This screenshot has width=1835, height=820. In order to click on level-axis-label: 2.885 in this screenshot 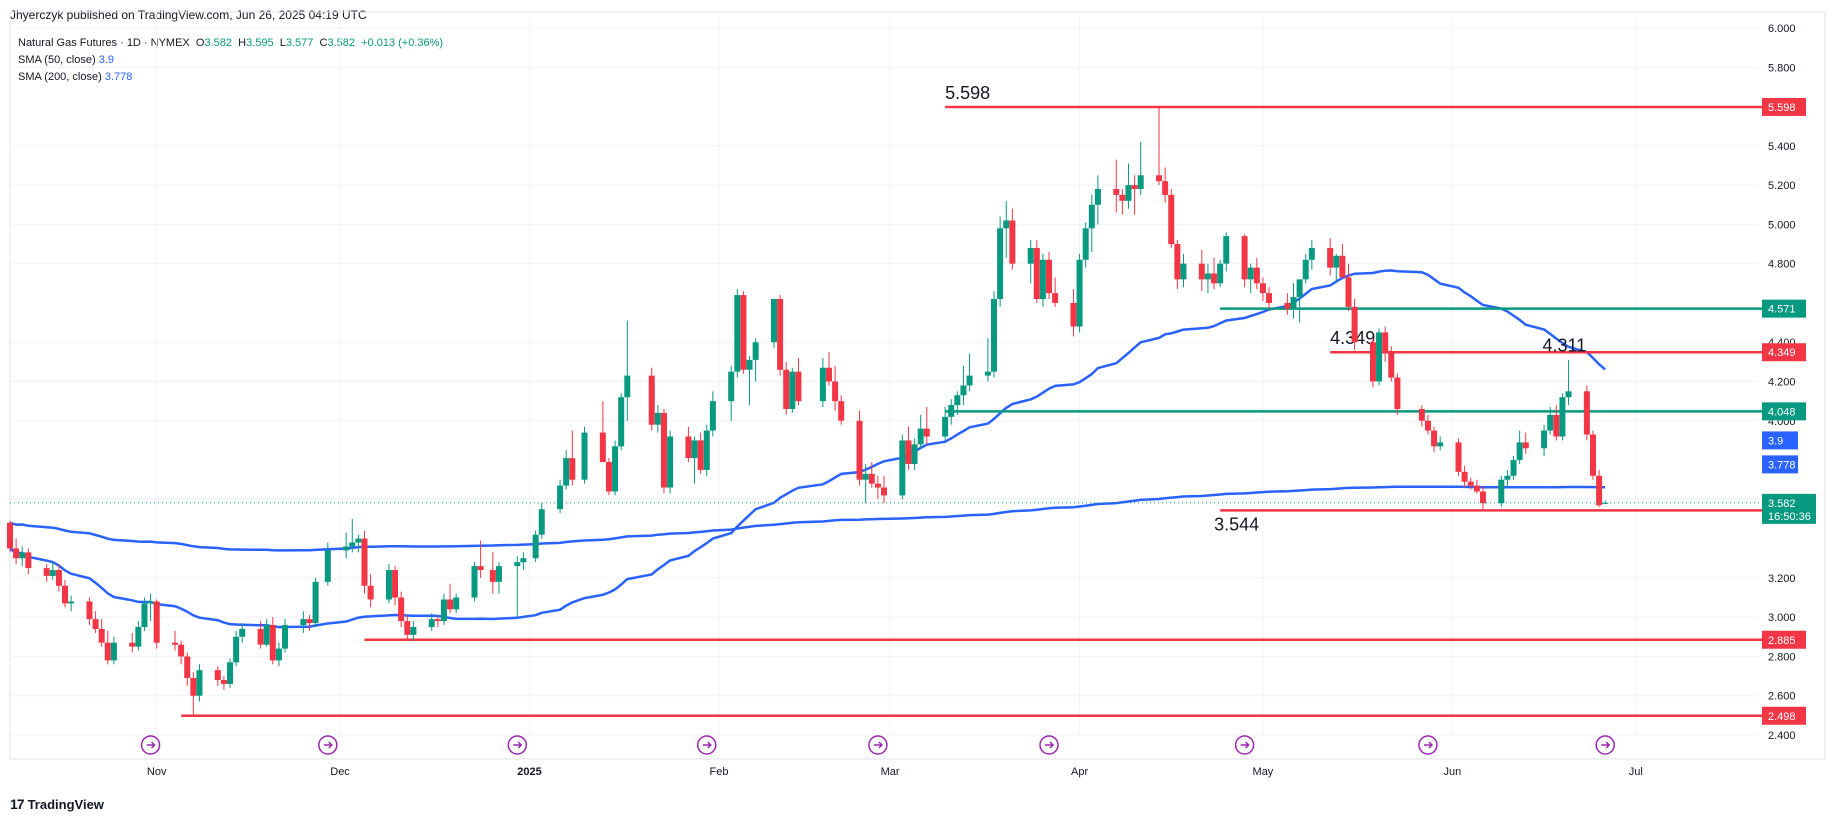, I will do `click(1782, 641)`.